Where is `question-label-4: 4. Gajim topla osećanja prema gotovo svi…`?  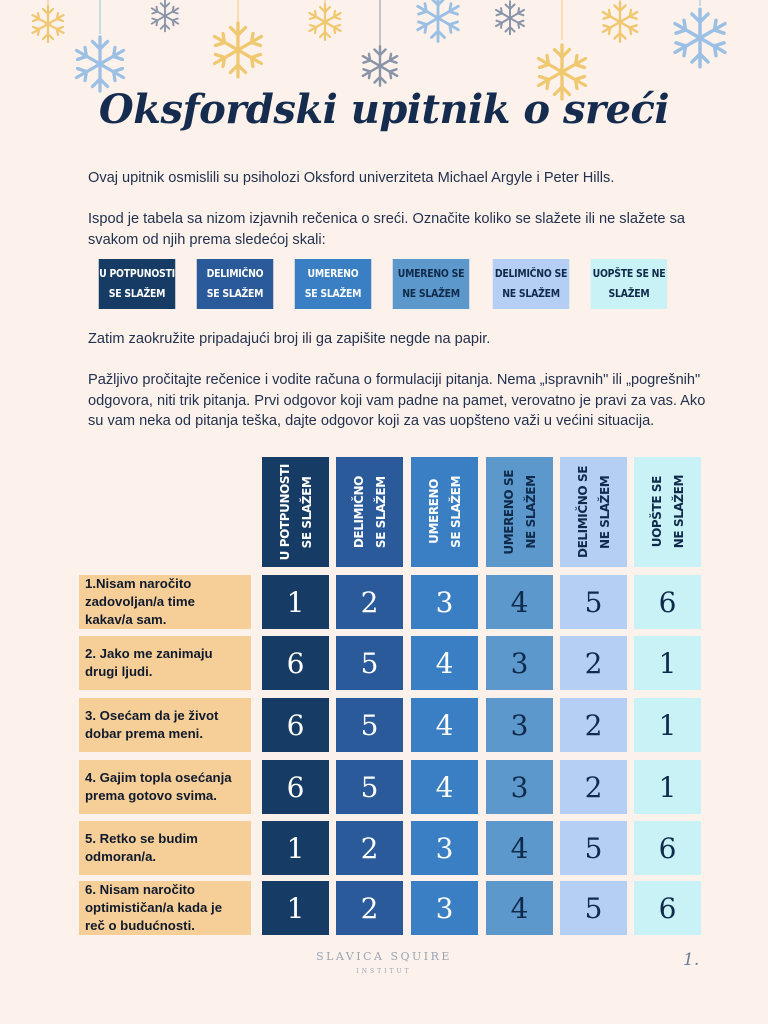
question-label-4: 4. Gajim topla osećanja prema gotovo svi… is located at coordinates (165, 787).